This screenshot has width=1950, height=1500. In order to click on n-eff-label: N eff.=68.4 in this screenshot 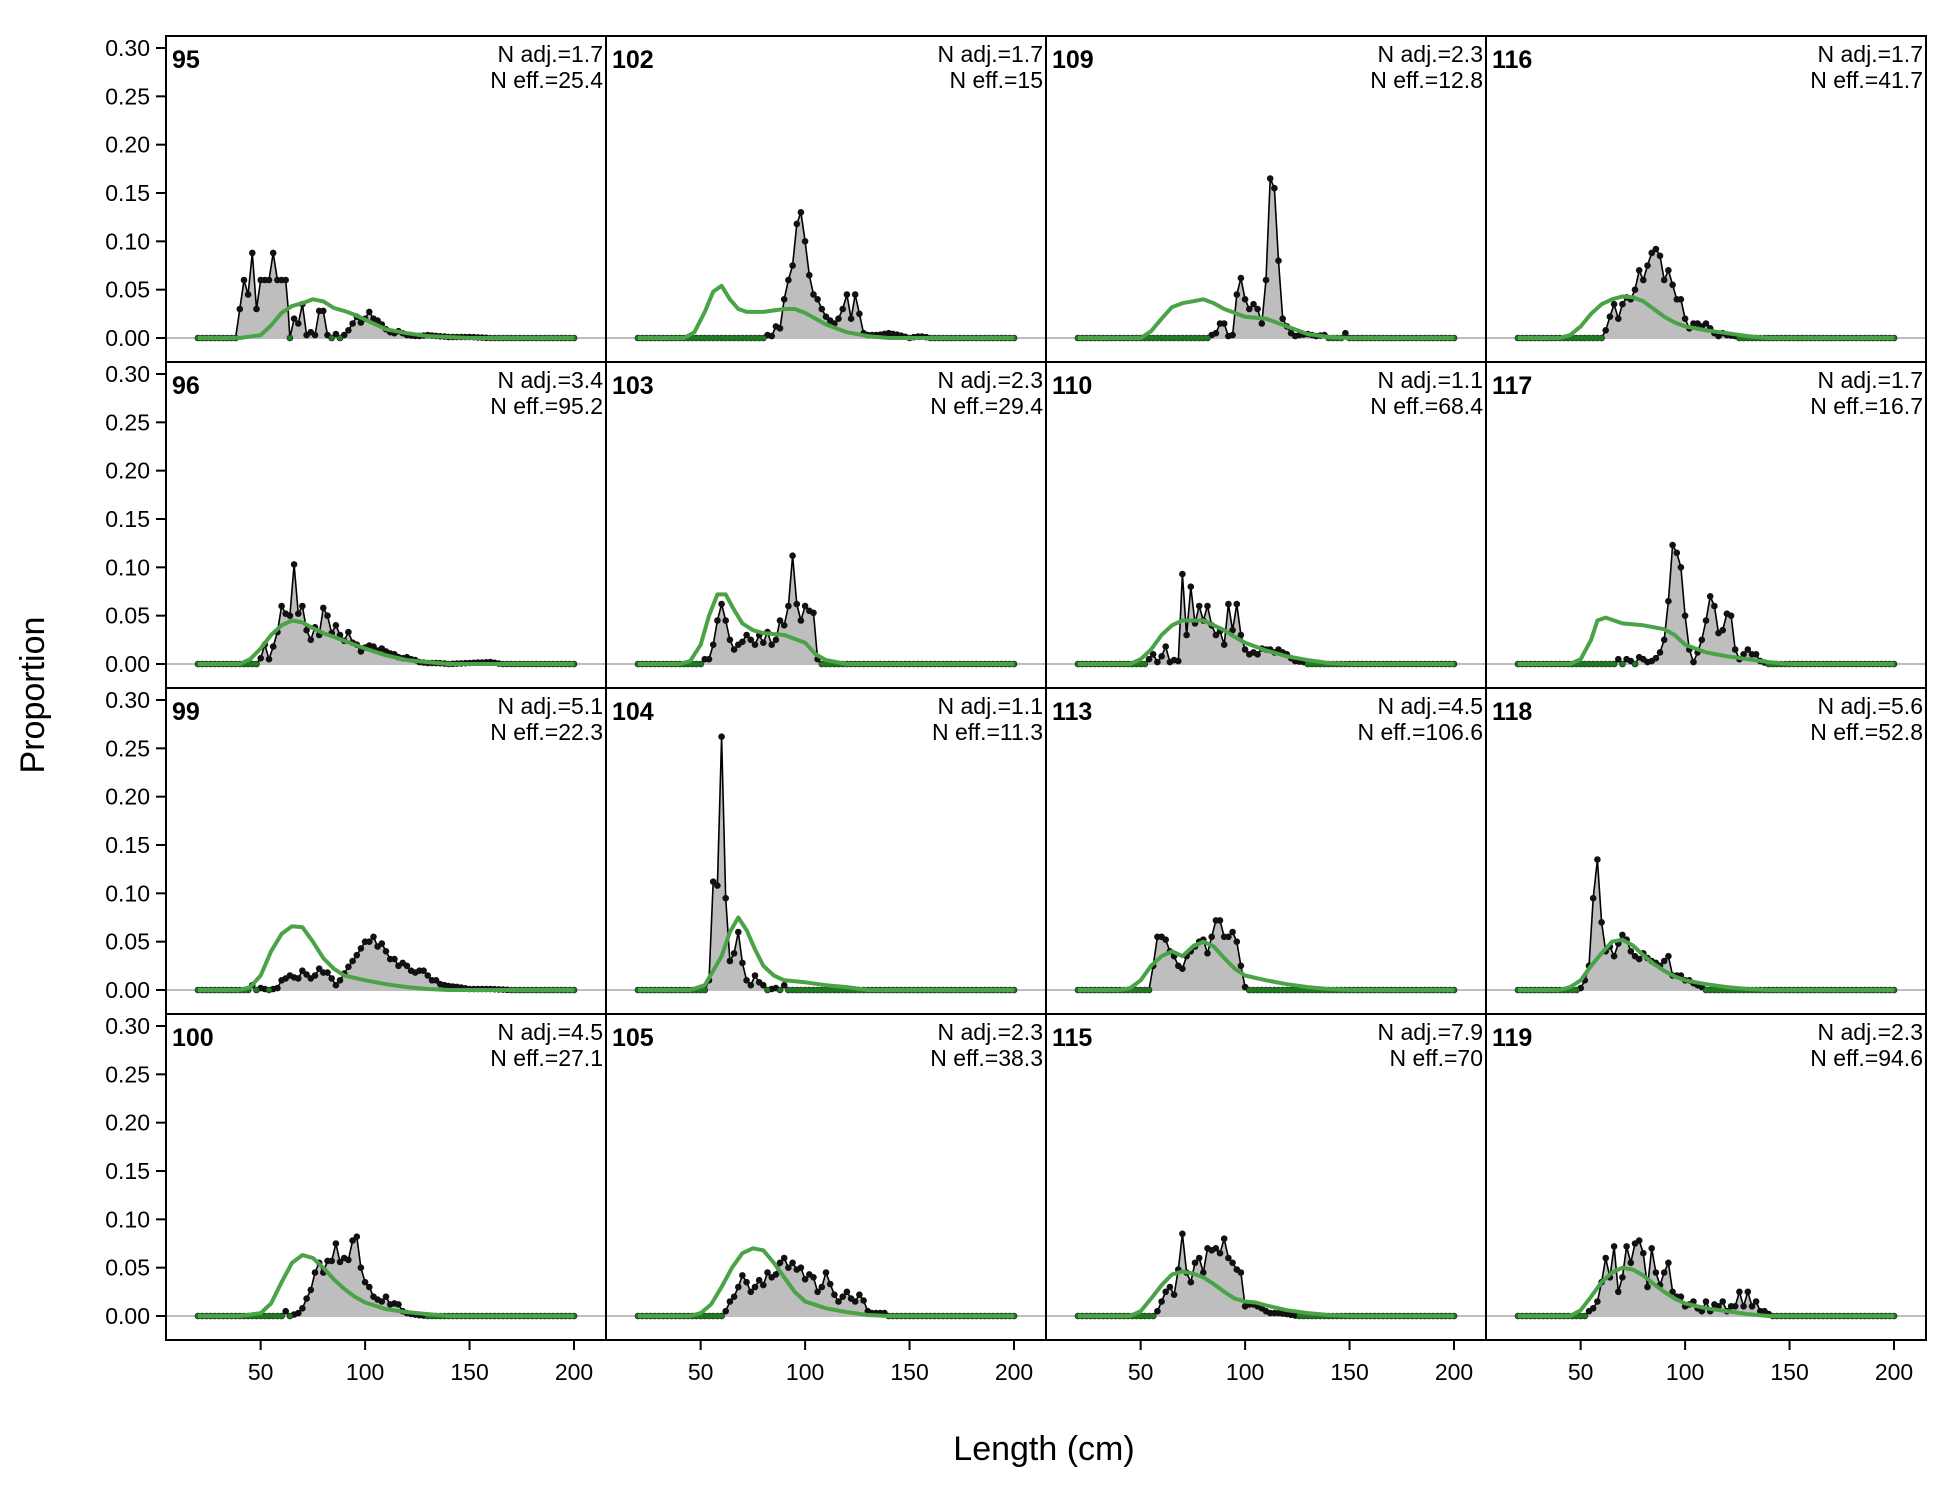, I will do `click(1426, 406)`.